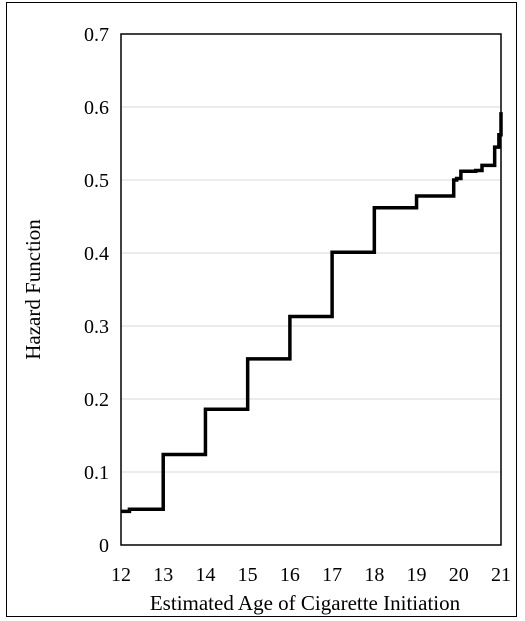 This screenshot has width=525, height=621. Describe the element at coordinates (305, 603) in the screenshot. I see `x-axis-title: Estimated Age of Cigarette Initiation` at that location.